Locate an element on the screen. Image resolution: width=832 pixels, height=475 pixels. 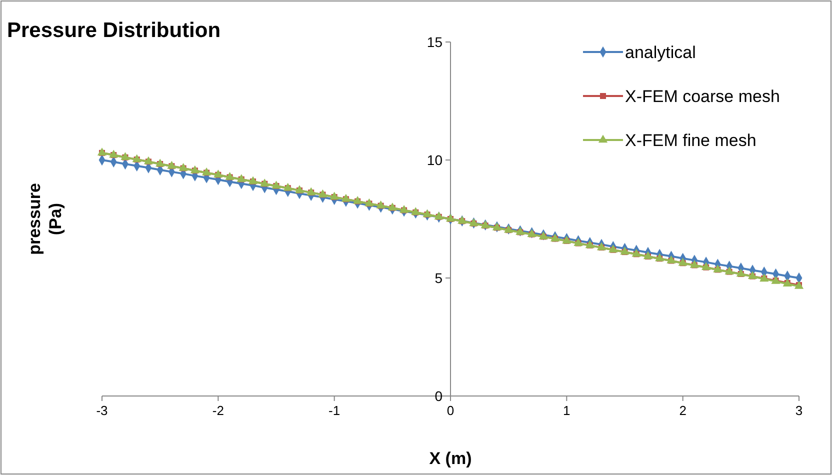
legend-label: X-FEM coarse mesh is located at coordinates (702, 96).